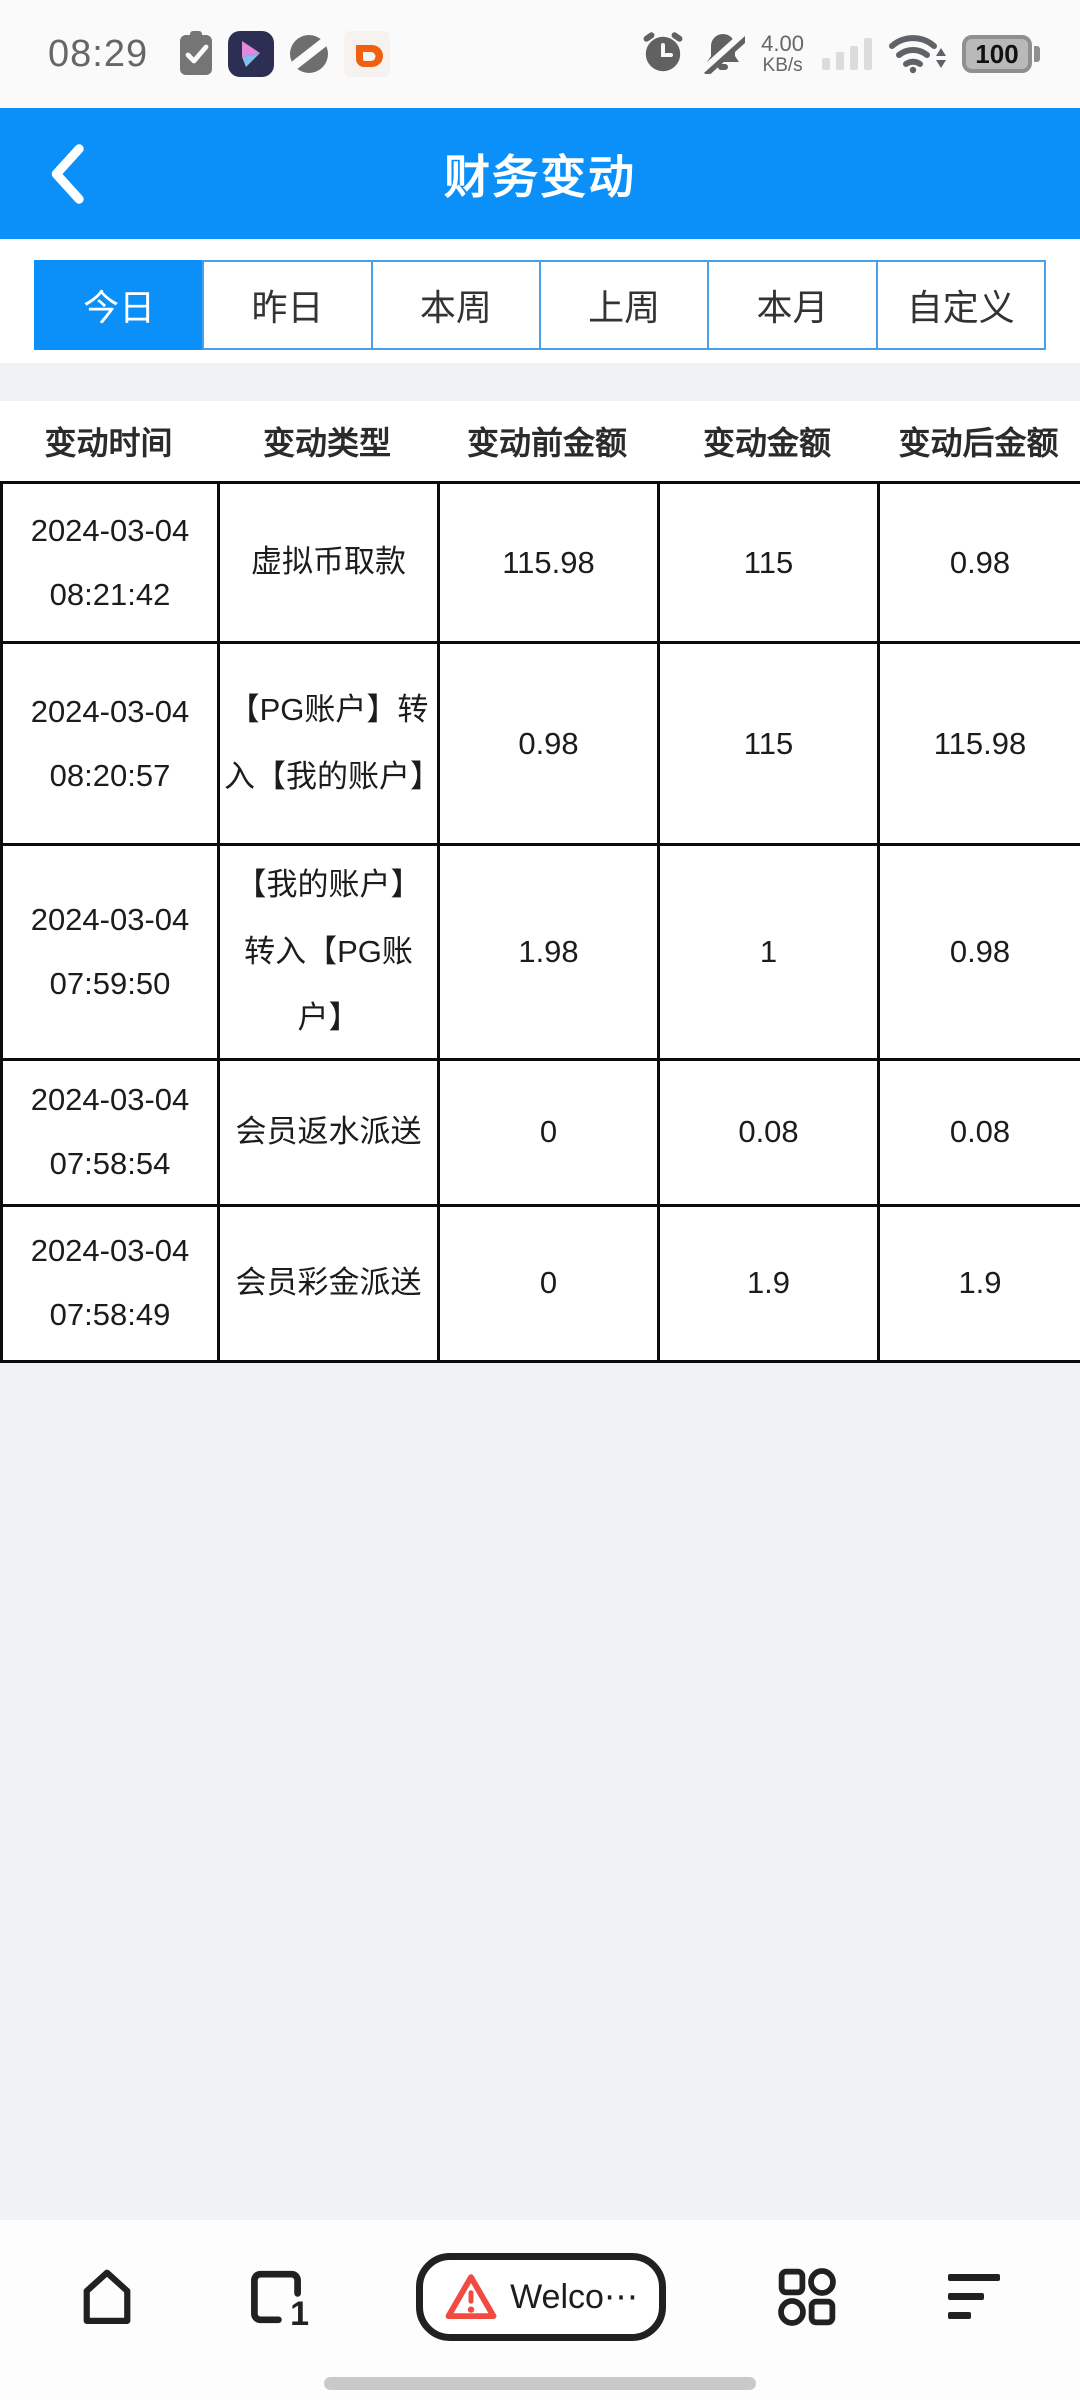 Image resolution: width=1080 pixels, height=2400 pixels. I want to click on back-chevron-icon, so click(67, 173).